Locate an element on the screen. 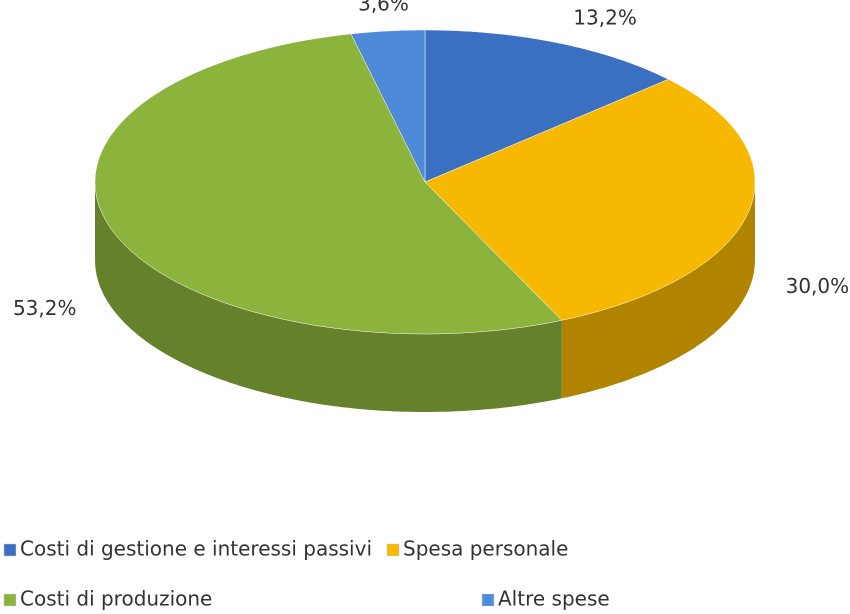  data-label: 3,6% is located at coordinates (383, 8).